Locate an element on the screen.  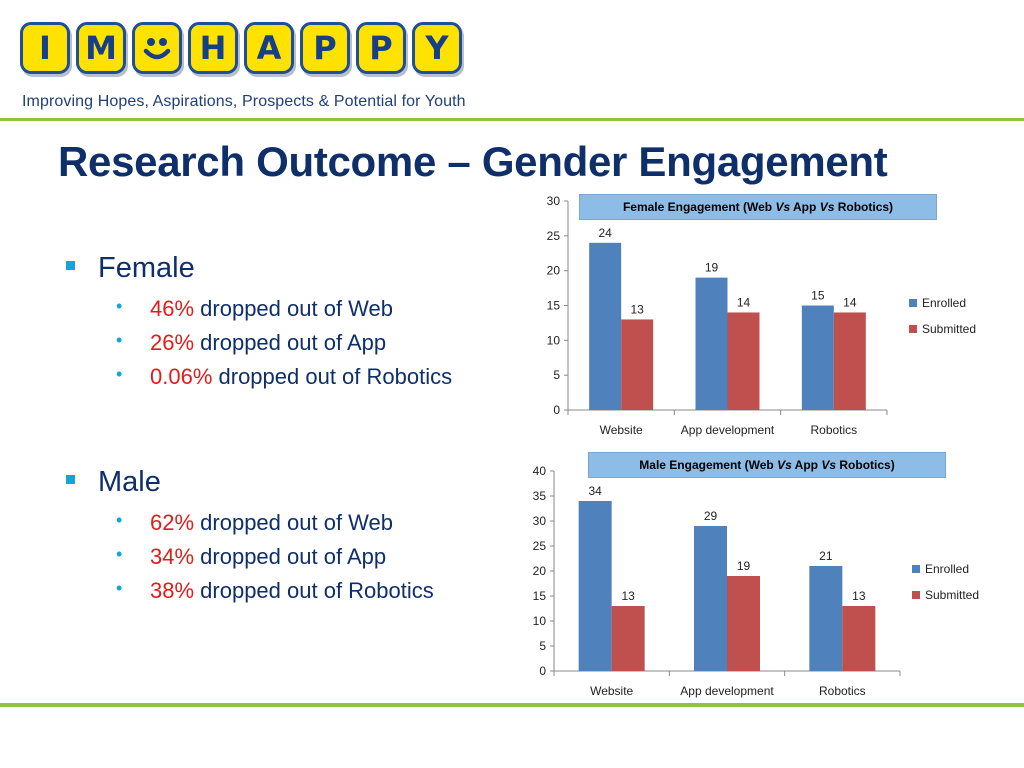
male-y-tick-label: 35 is located at coordinates (540, 496).